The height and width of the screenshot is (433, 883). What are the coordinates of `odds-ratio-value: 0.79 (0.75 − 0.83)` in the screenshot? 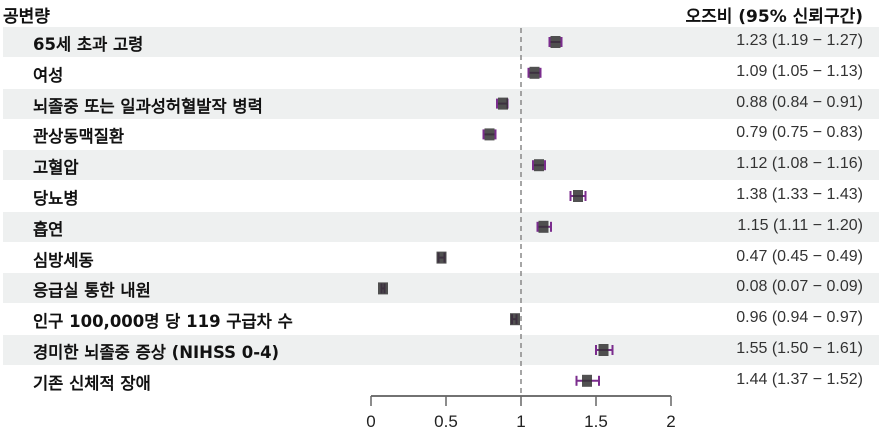 It's located at (799, 133).